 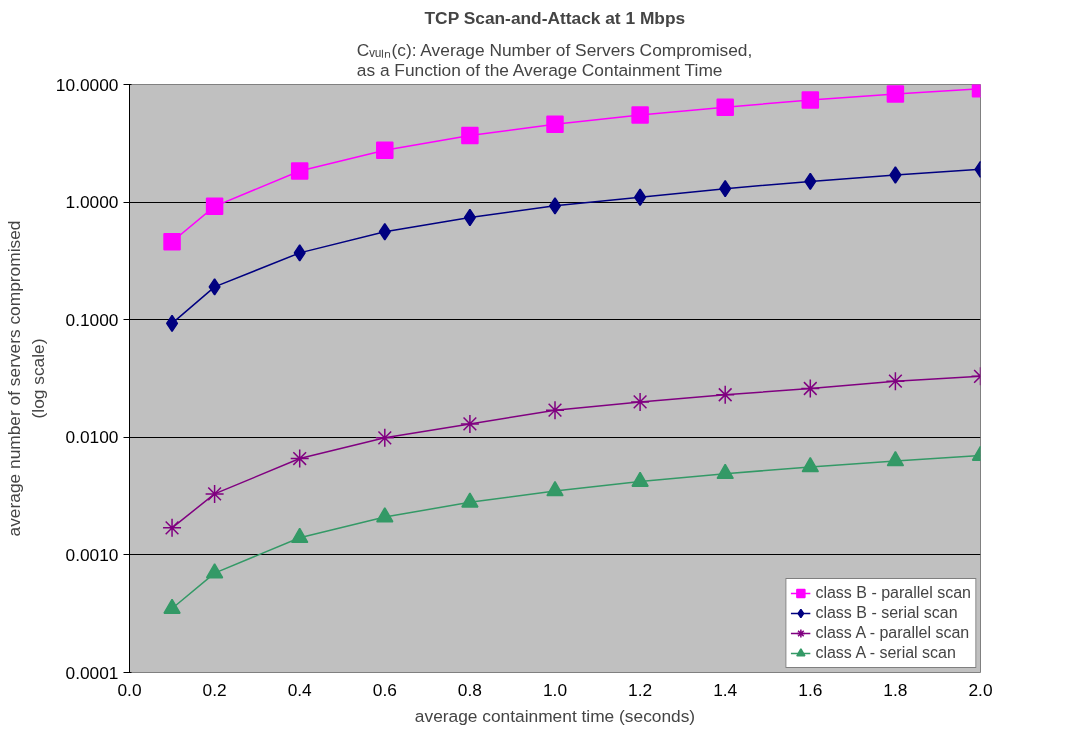 What do you see at coordinates (214, 689) in the screenshot?
I see `x-tick-label: 0.2` at bounding box center [214, 689].